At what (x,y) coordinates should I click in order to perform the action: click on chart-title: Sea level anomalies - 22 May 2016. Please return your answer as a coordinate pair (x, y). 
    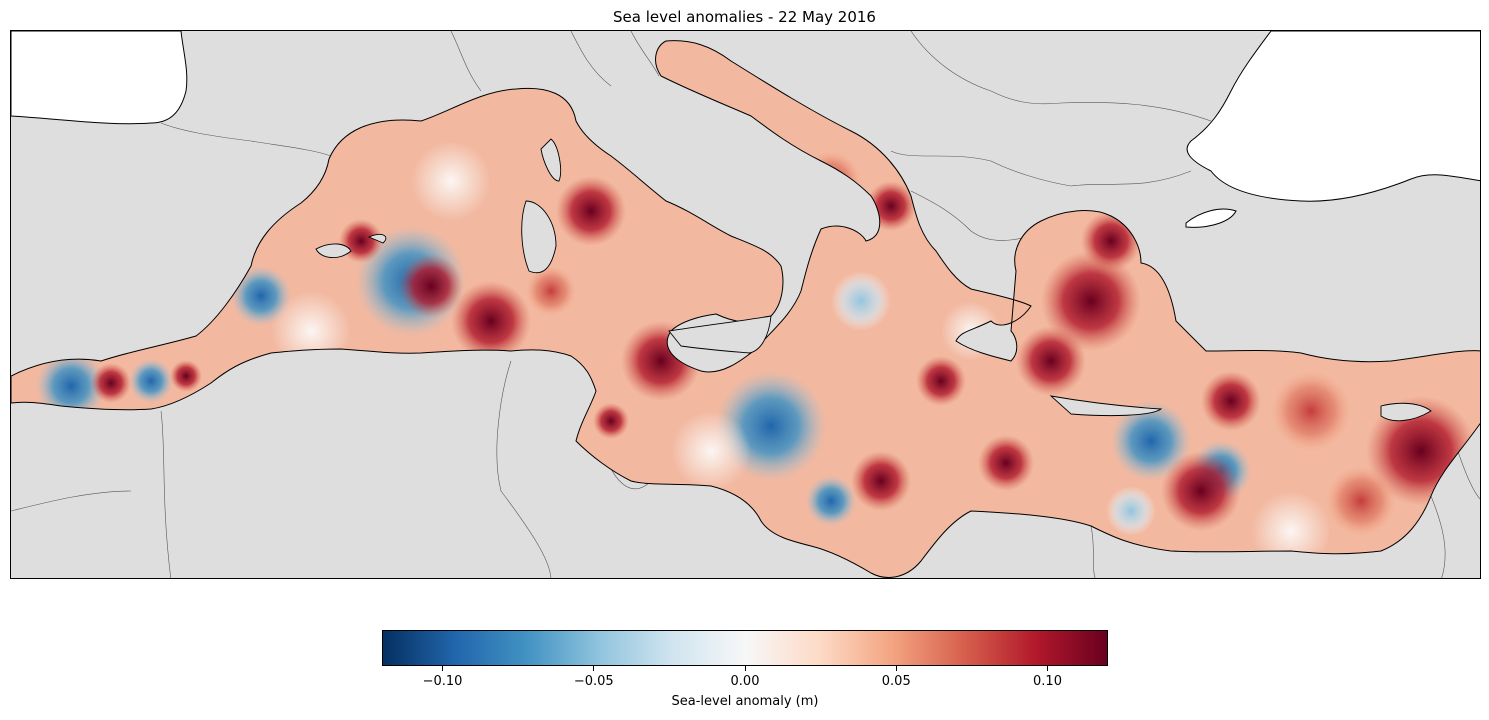
    Looking at the image, I should click on (744, 17).